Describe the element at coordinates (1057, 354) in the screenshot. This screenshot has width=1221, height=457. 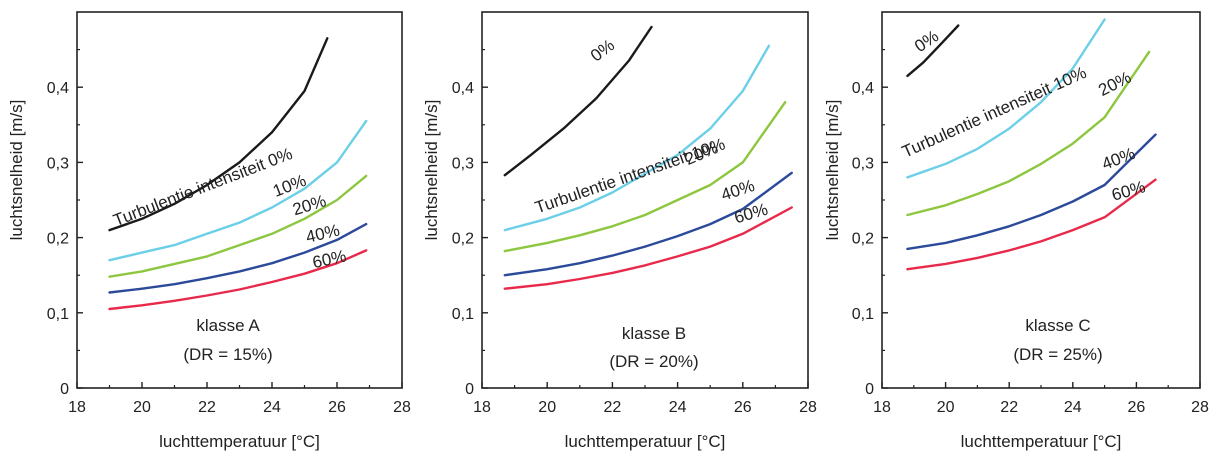
I see `dr-annotation: (DR = 25%)` at that location.